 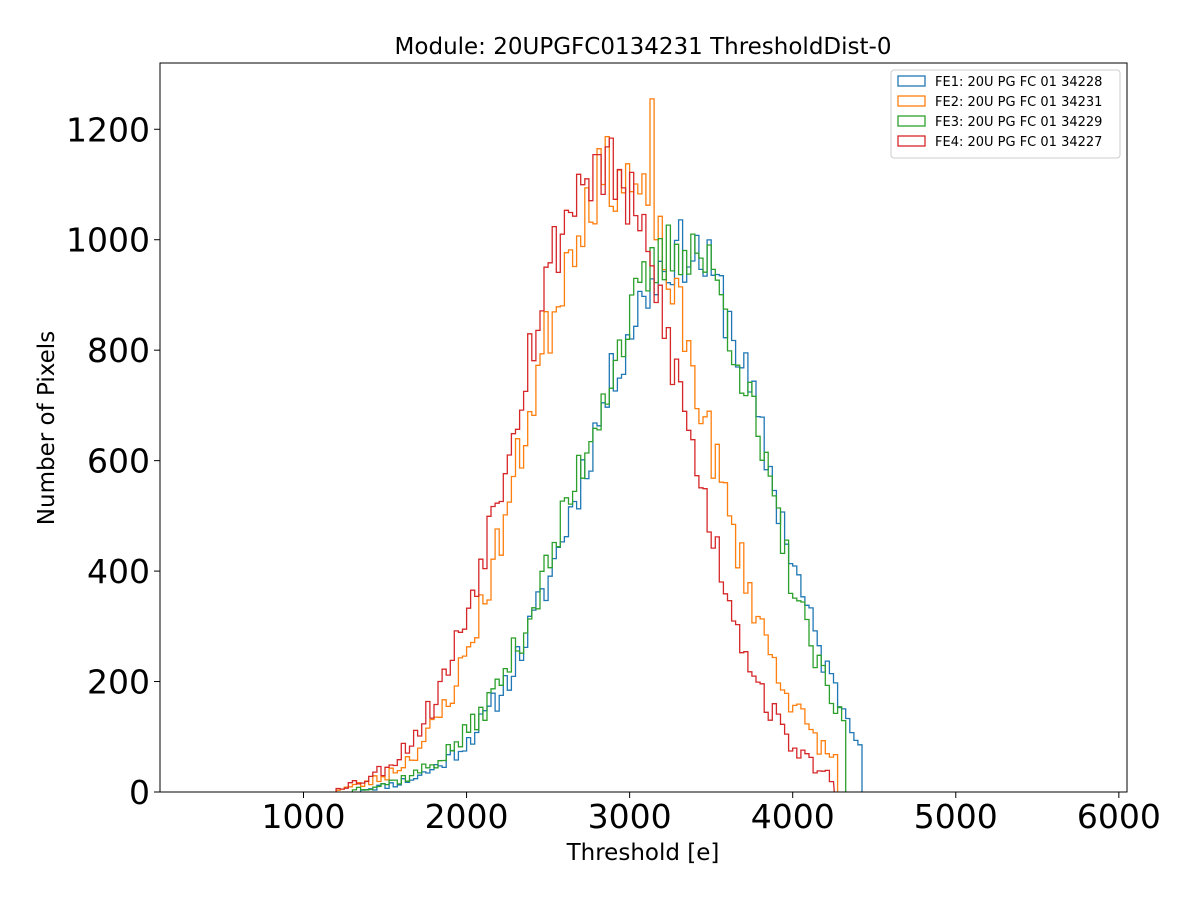 What do you see at coordinates (1018, 122) in the screenshot?
I see `legend-entry: FE3: 20U PG FC 01 34229` at bounding box center [1018, 122].